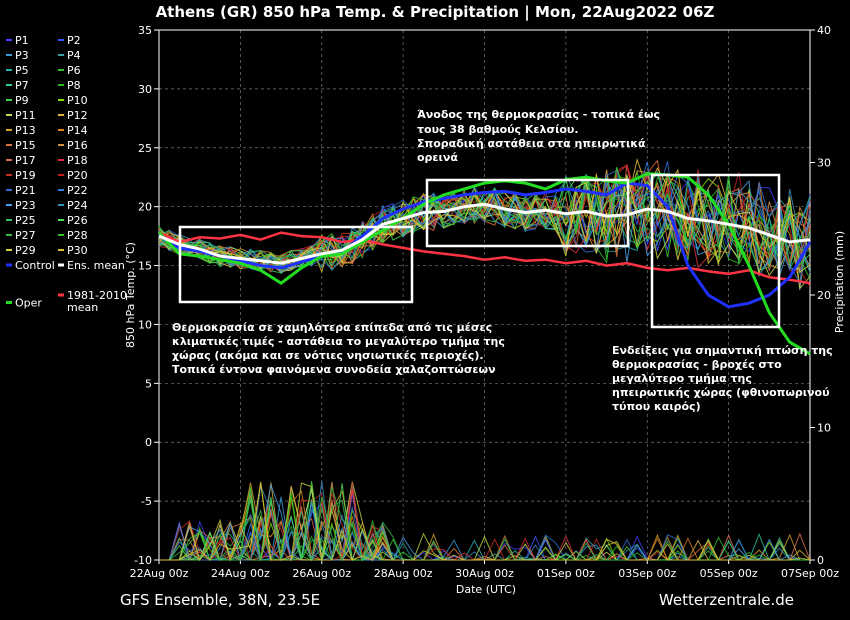 The image size is (850, 620). I want to click on annotation-line: μεγαλύτερο τμήμα της, so click(682, 378).